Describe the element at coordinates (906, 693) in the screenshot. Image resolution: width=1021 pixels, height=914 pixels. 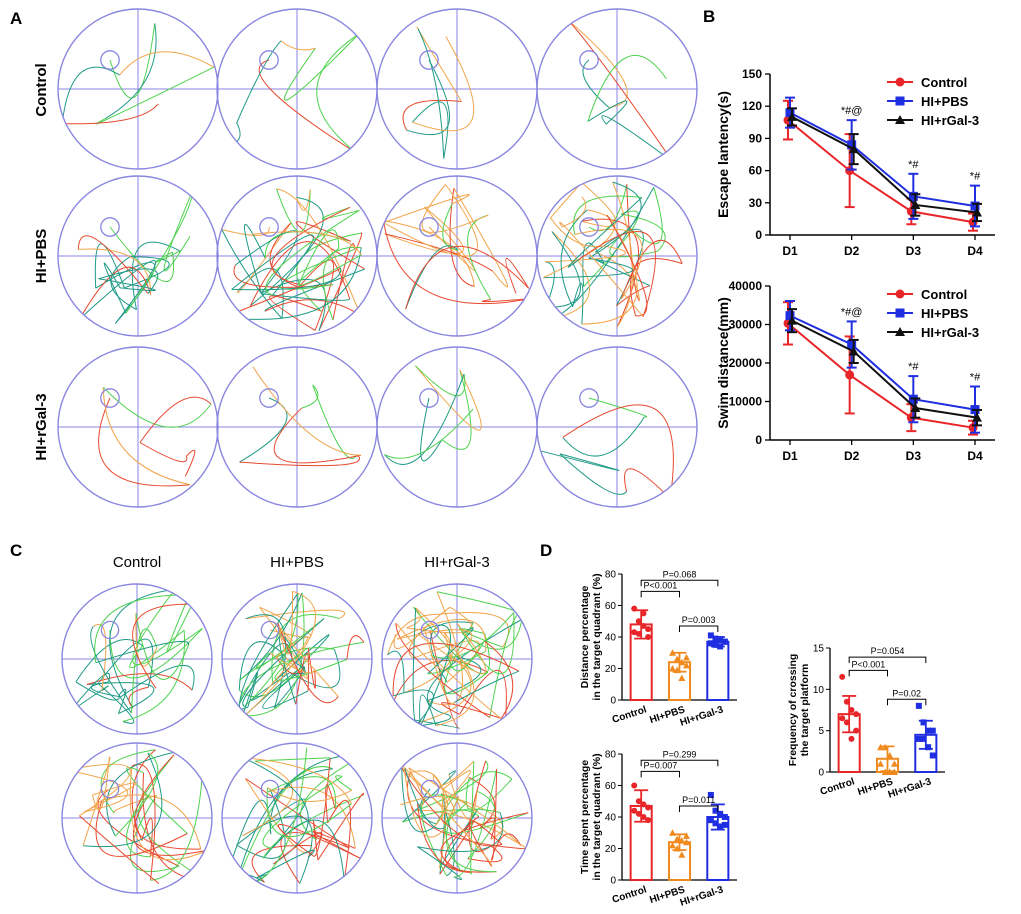
I see `p-value: P=0.02` at that location.